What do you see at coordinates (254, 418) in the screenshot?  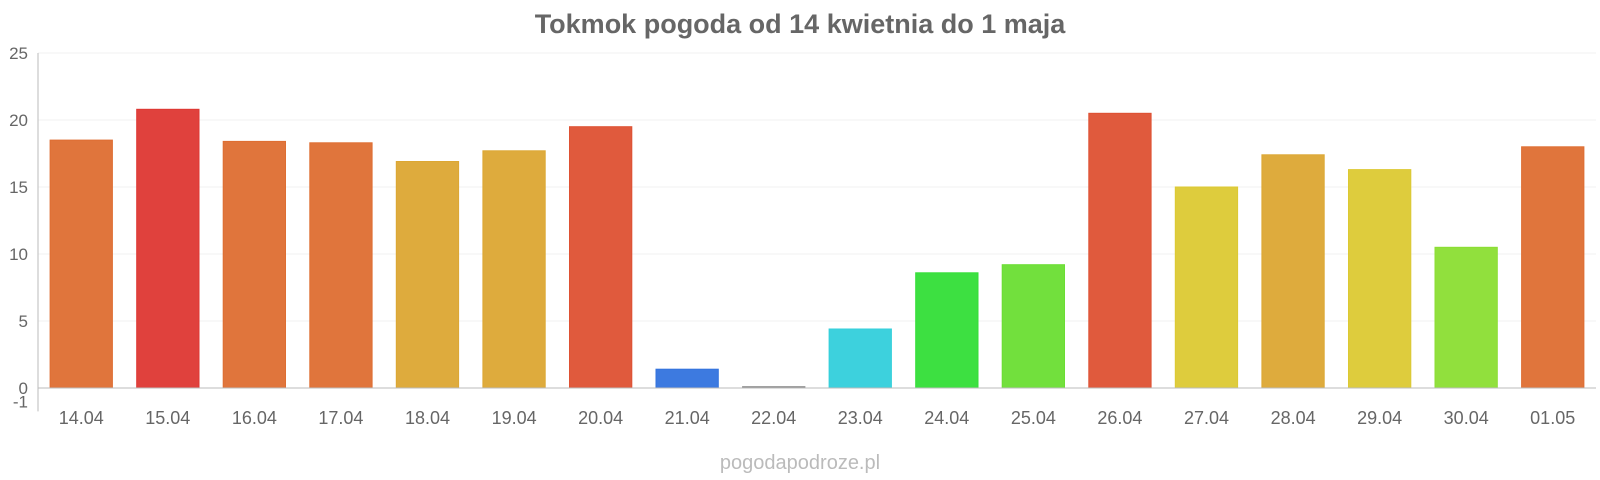 I see `x-tick-label: 16.04` at bounding box center [254, 418].